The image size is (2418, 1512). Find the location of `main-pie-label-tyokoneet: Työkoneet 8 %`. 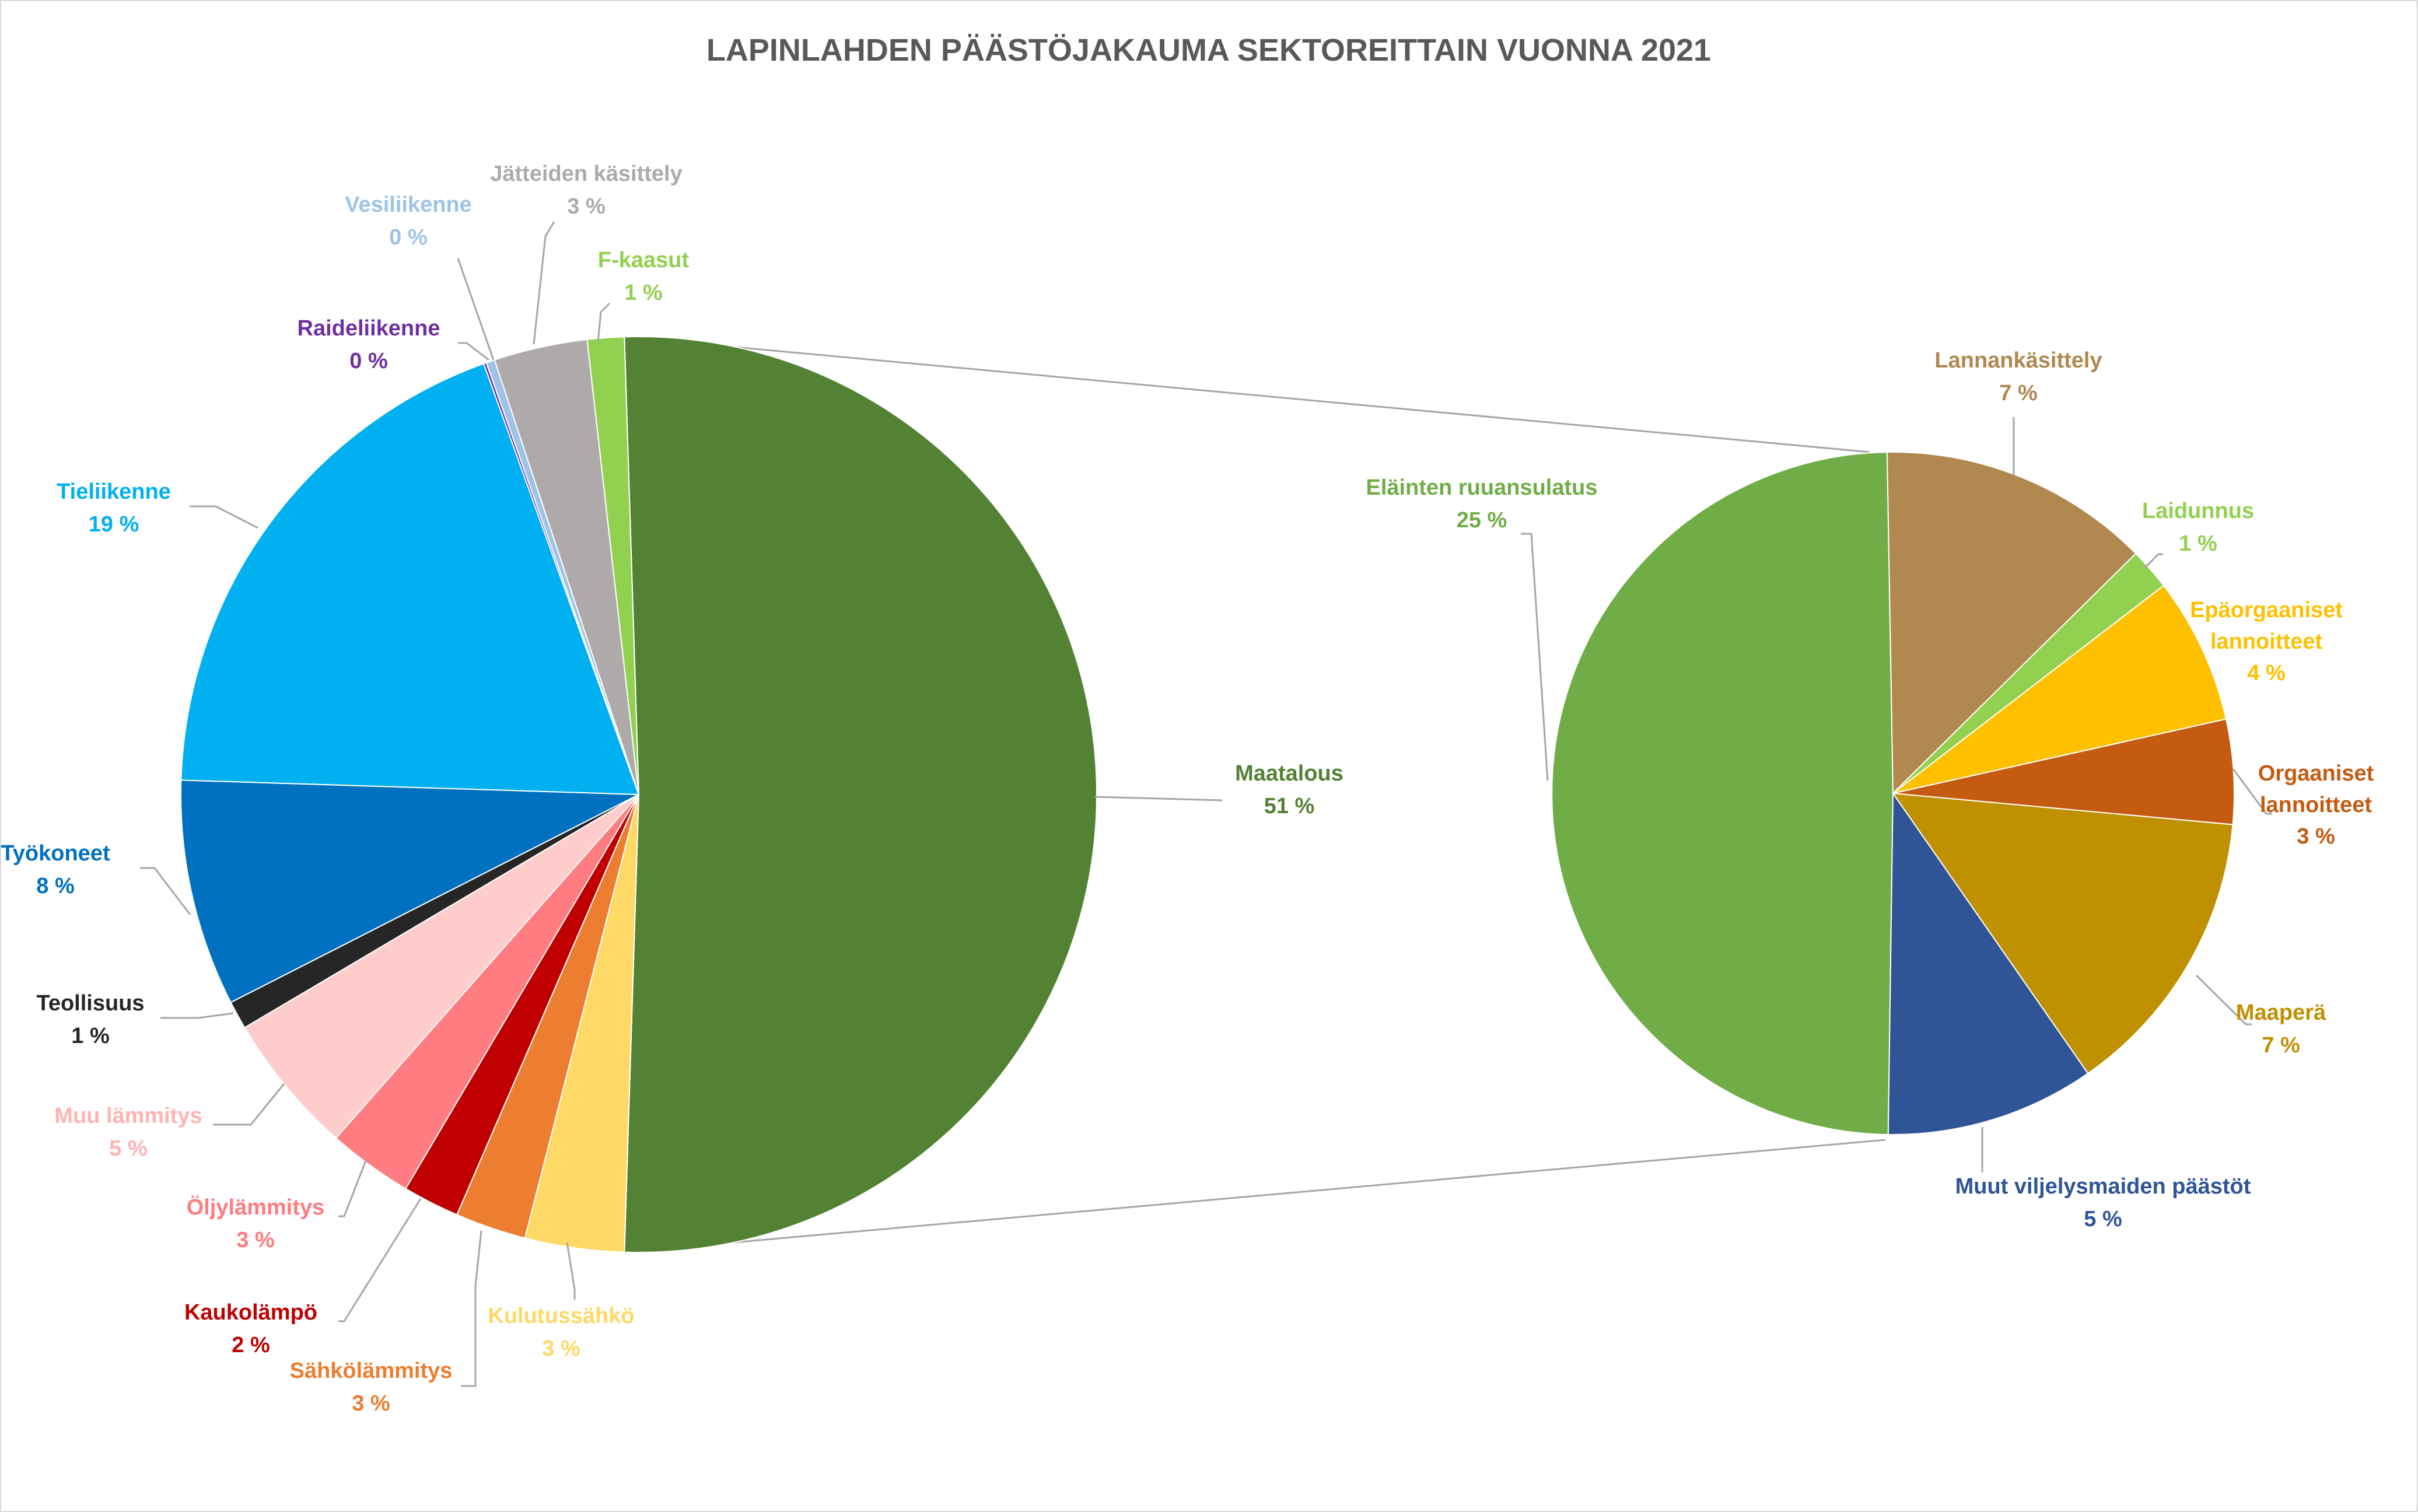

main-pie-label-tyokoneet: Työkoneet 8 % is located at coordinates (55, 869).